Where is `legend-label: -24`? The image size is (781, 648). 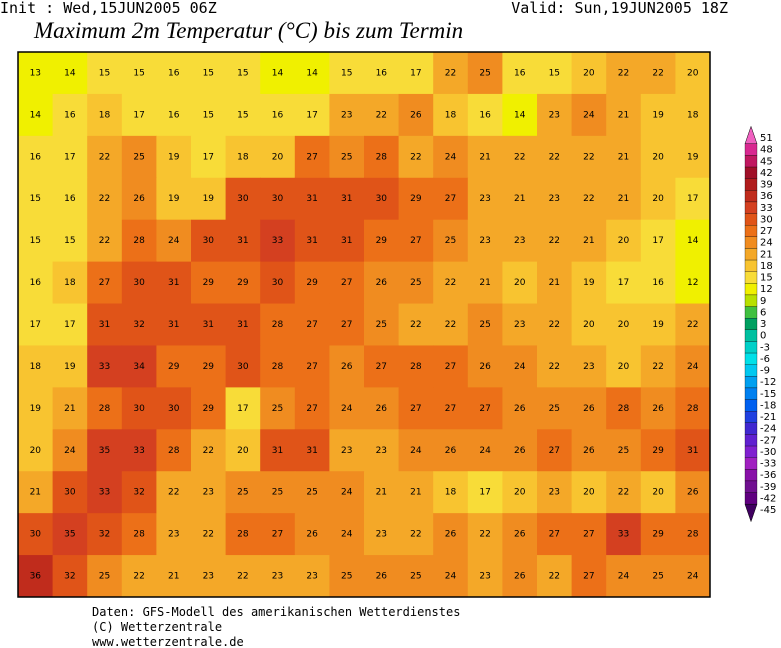 legend-label: -24 is located at coordinates (768, 429).